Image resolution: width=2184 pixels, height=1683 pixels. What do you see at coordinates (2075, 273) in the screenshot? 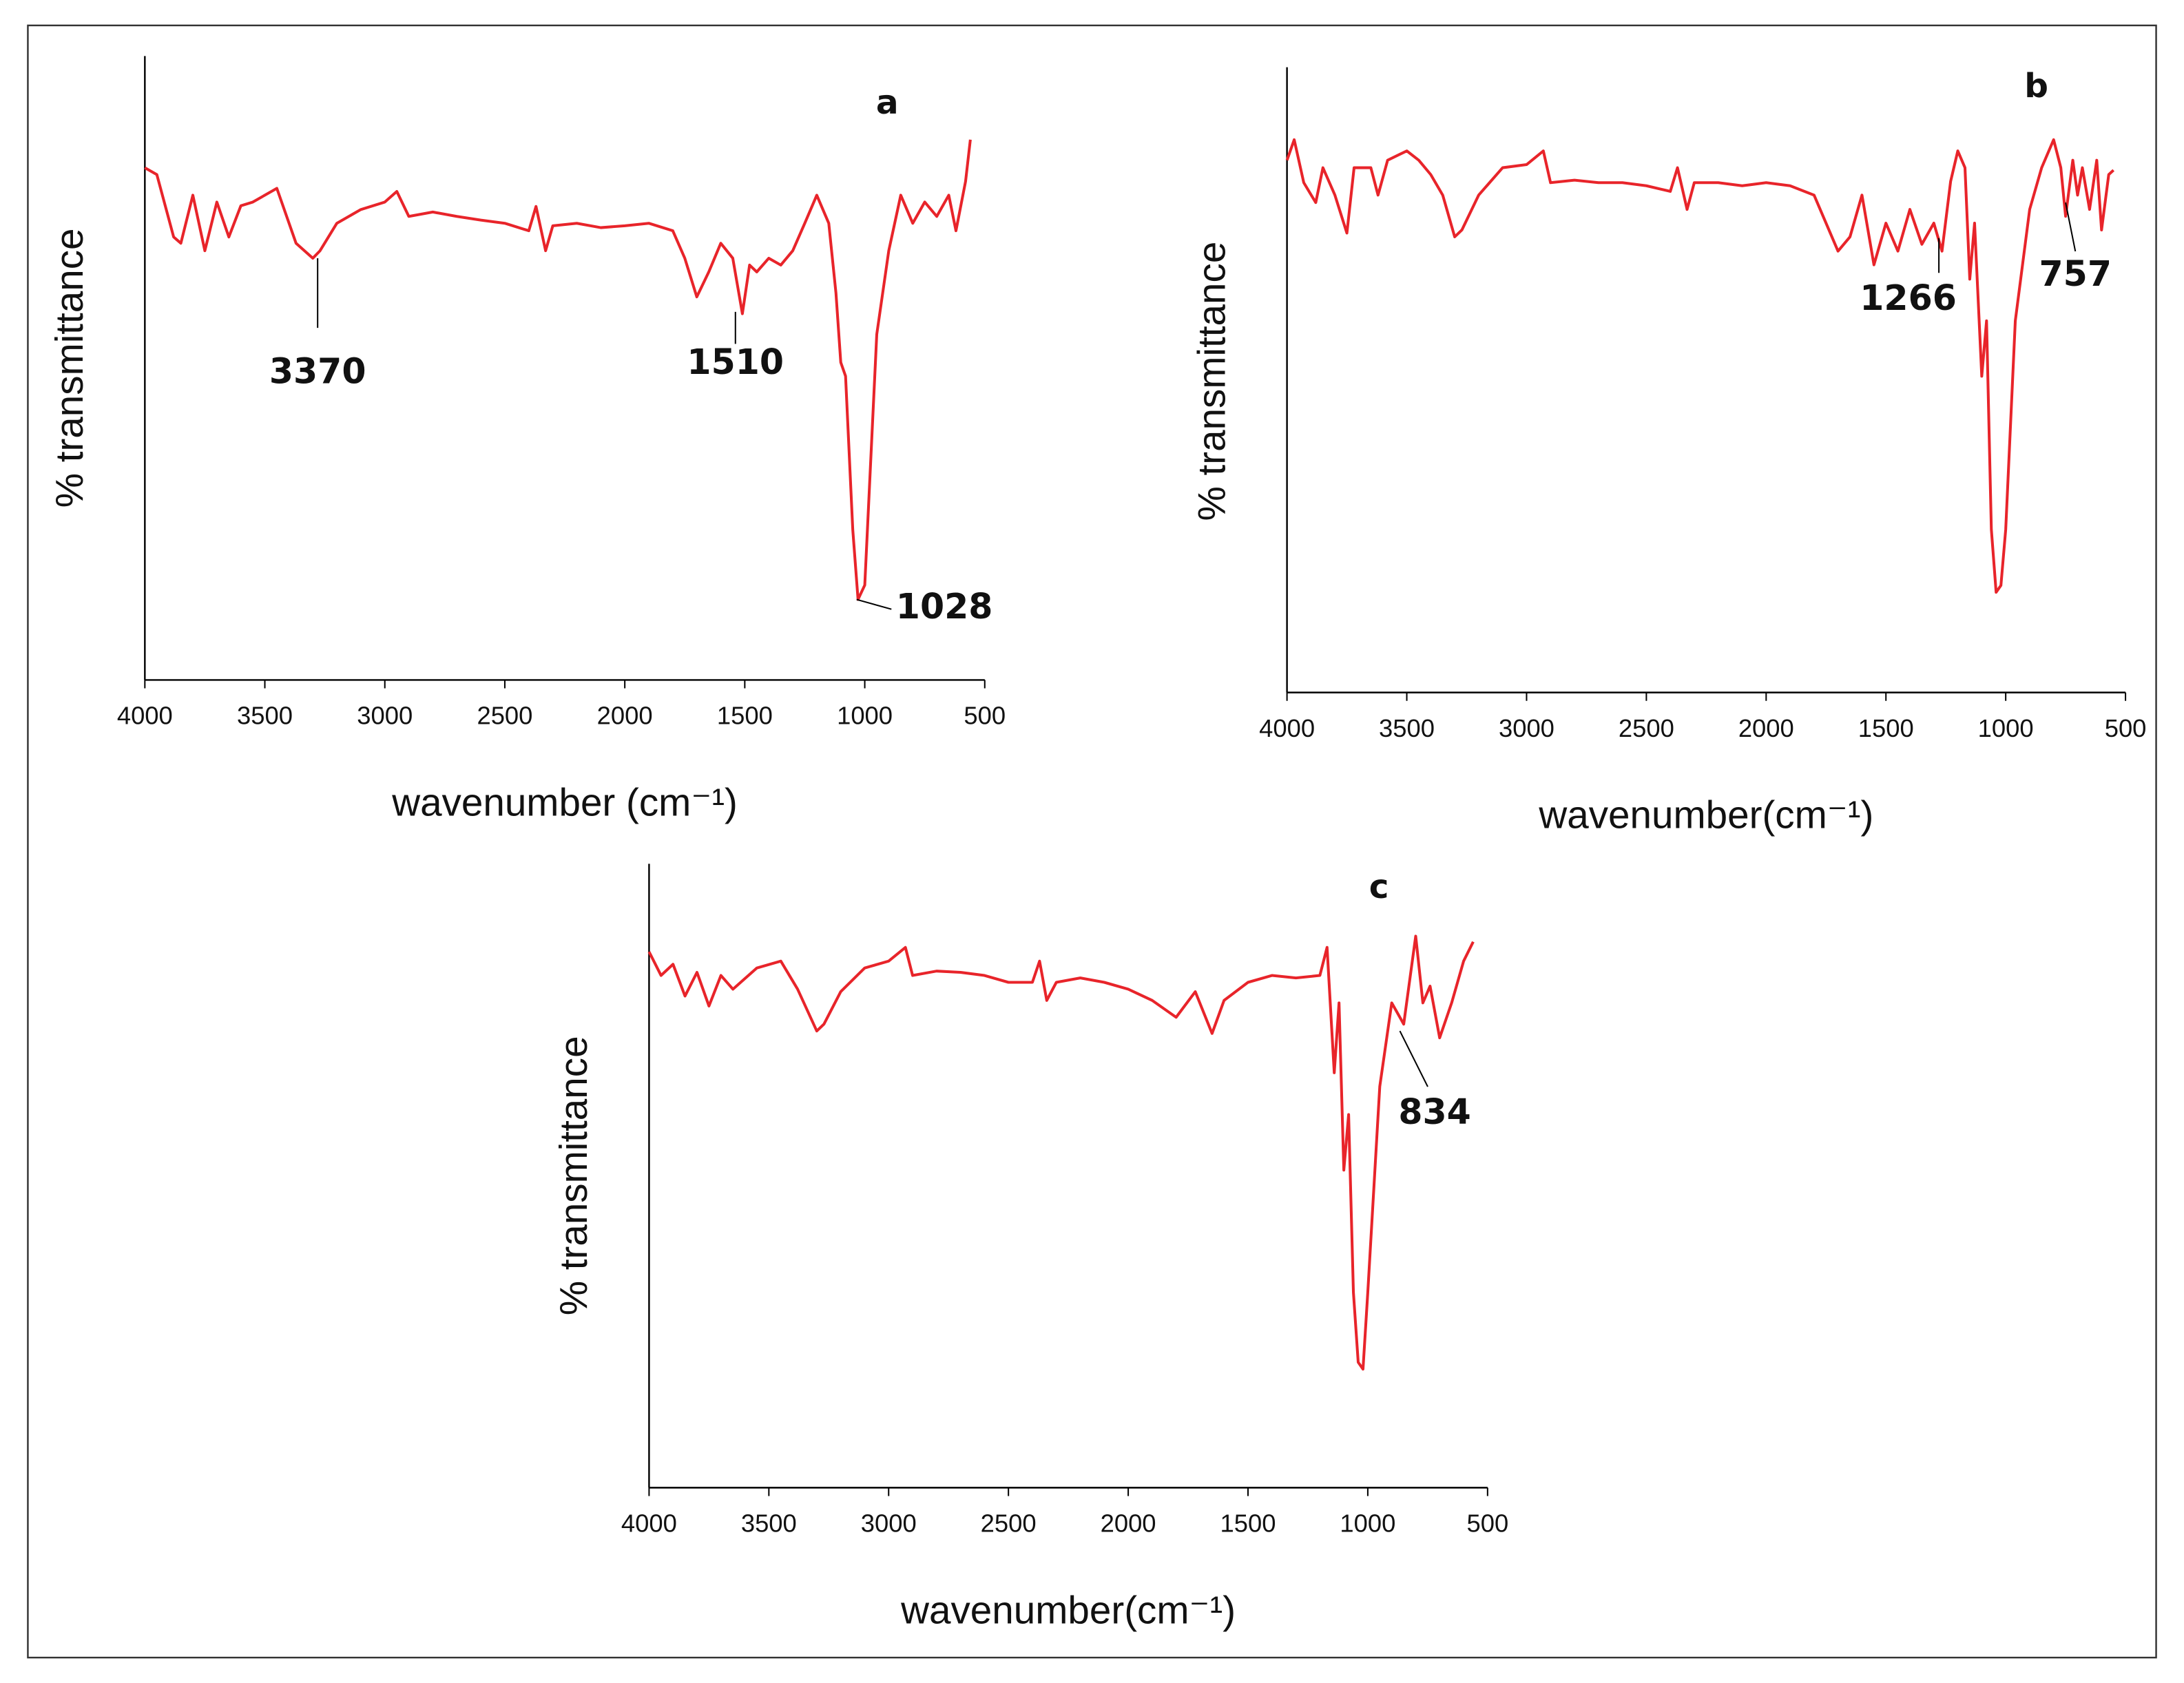
I see `annotation-label: 757` at bounding box center [2075, 273].